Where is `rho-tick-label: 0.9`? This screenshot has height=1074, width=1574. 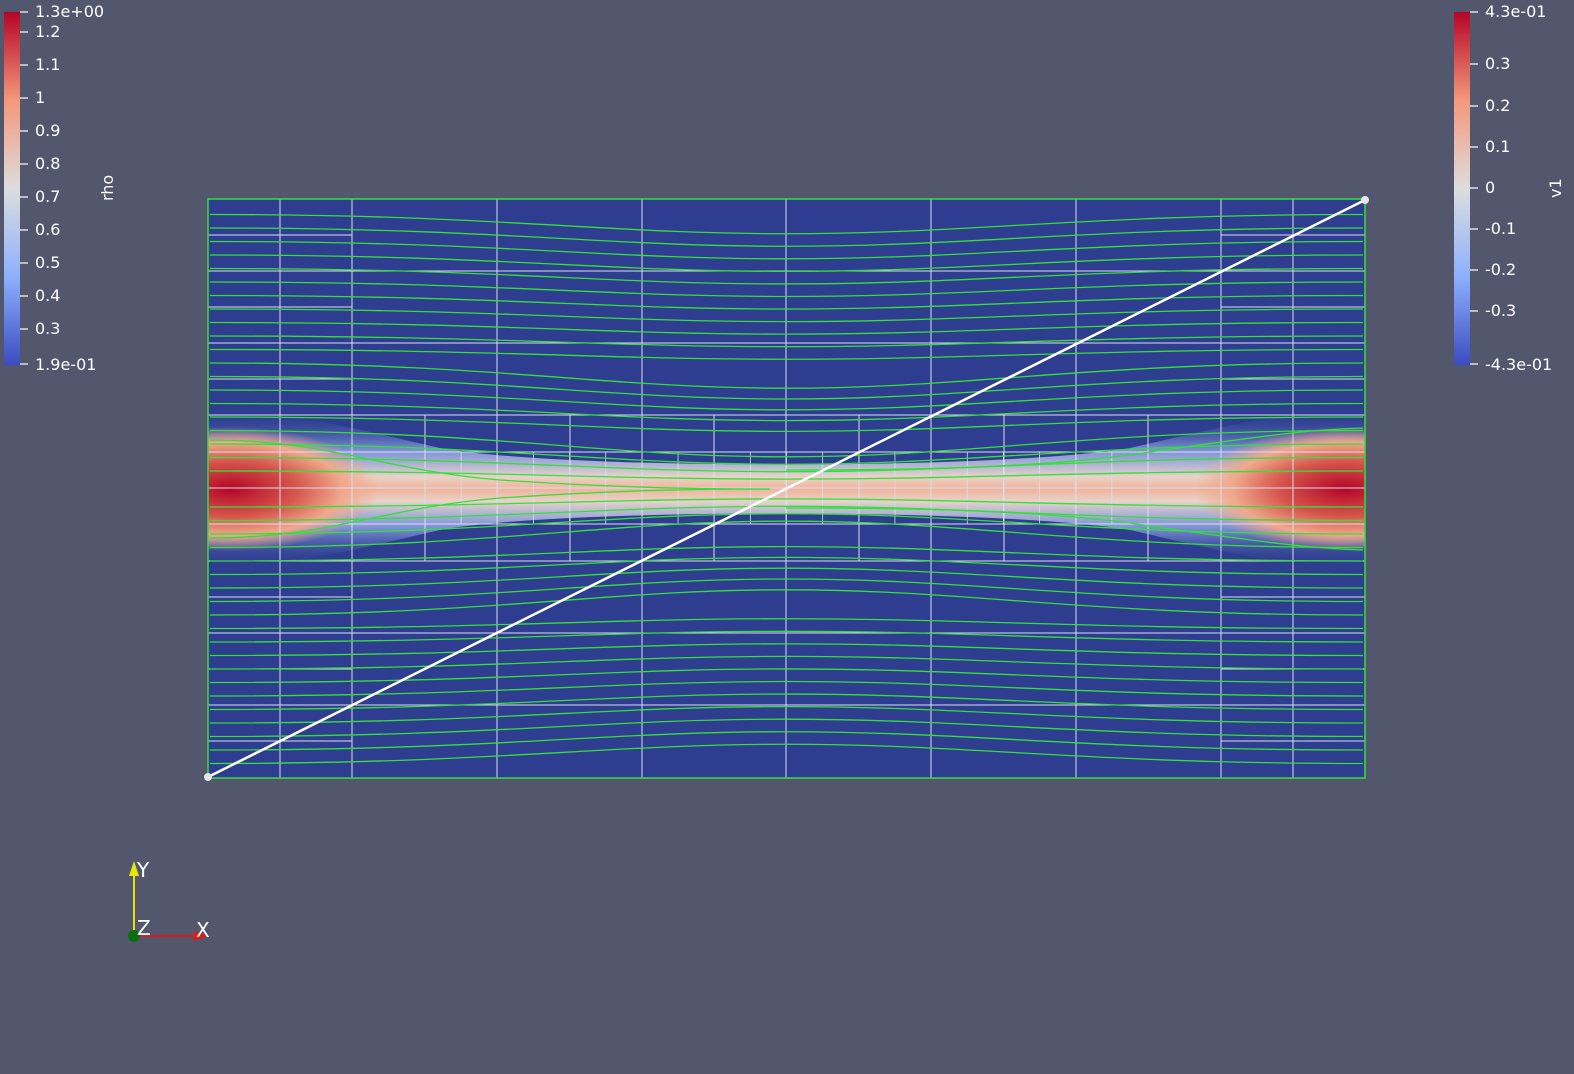 rho-tick-label: 0.9 is located at coordinates (48, 130).